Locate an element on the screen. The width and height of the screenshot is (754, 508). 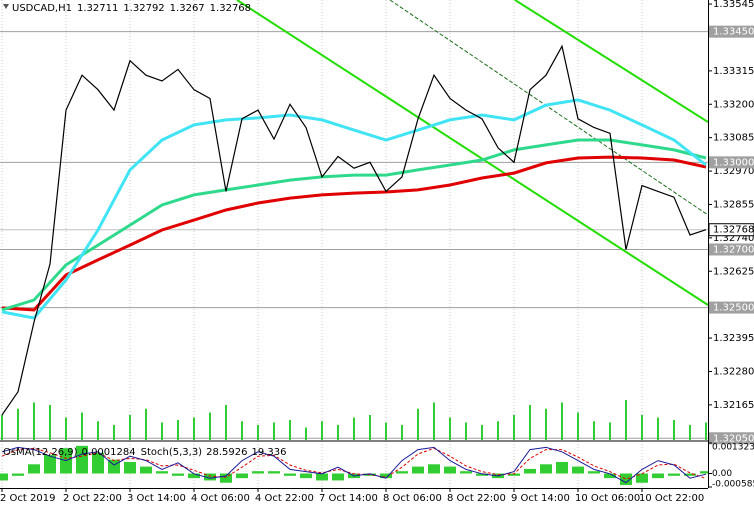
y-tick-label: 1.33200 is located at coordinates (733, 104).